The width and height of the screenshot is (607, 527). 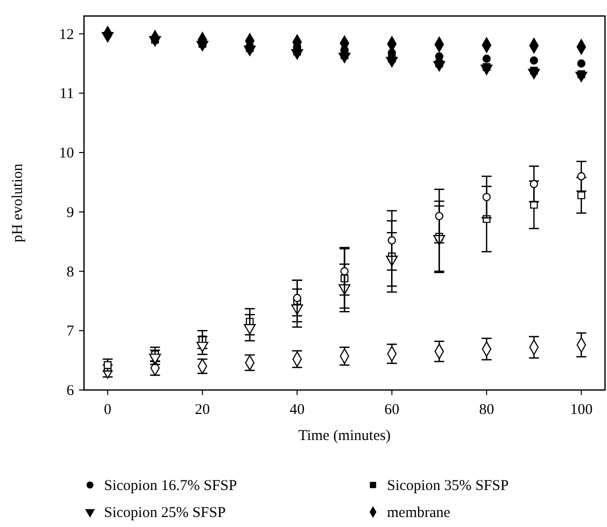 I want to click on y-axis-title: pH evolution, so click(x=18, y=202).